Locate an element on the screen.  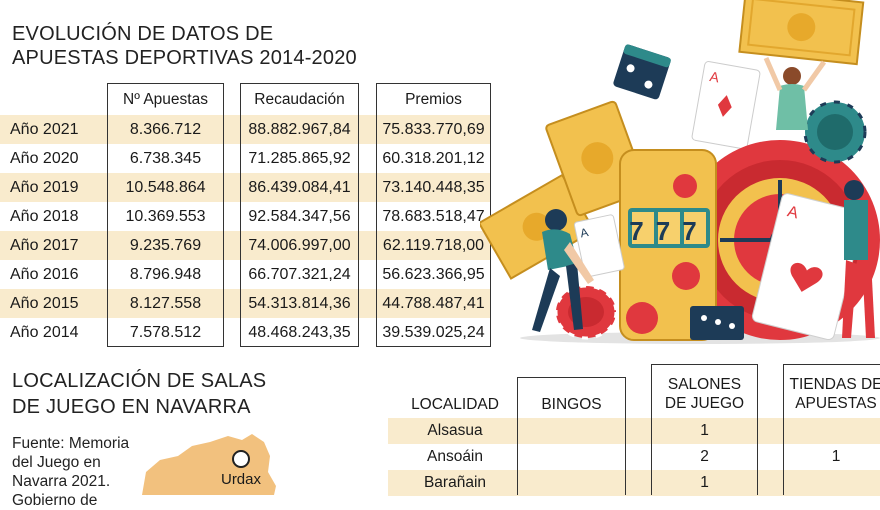
year-label: Año 2020 is located at coordinates (44, 158).